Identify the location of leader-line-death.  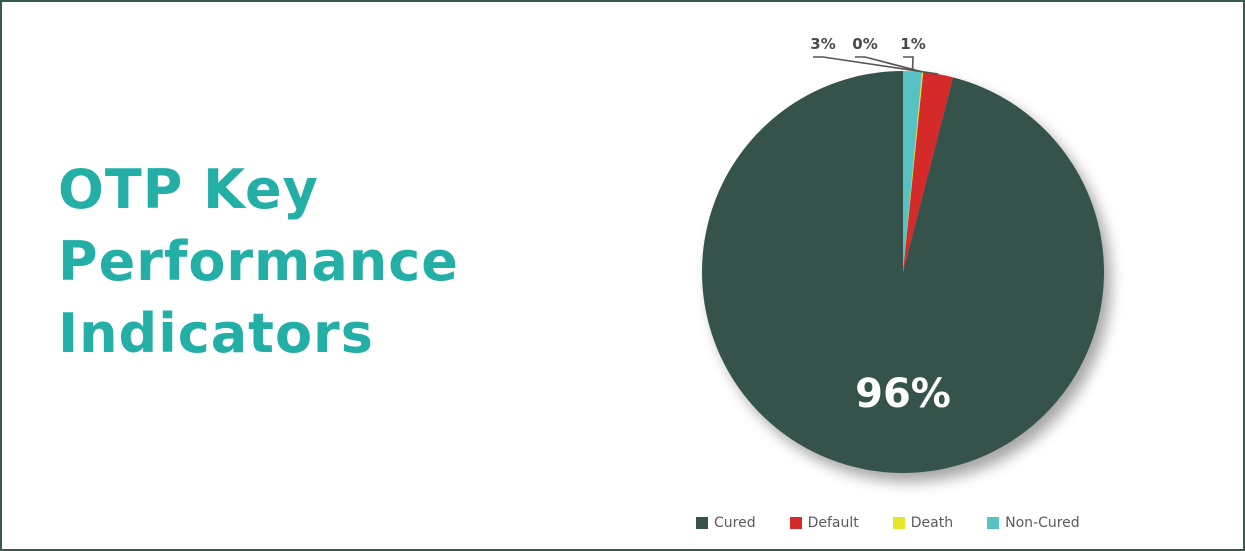
(889, 64).